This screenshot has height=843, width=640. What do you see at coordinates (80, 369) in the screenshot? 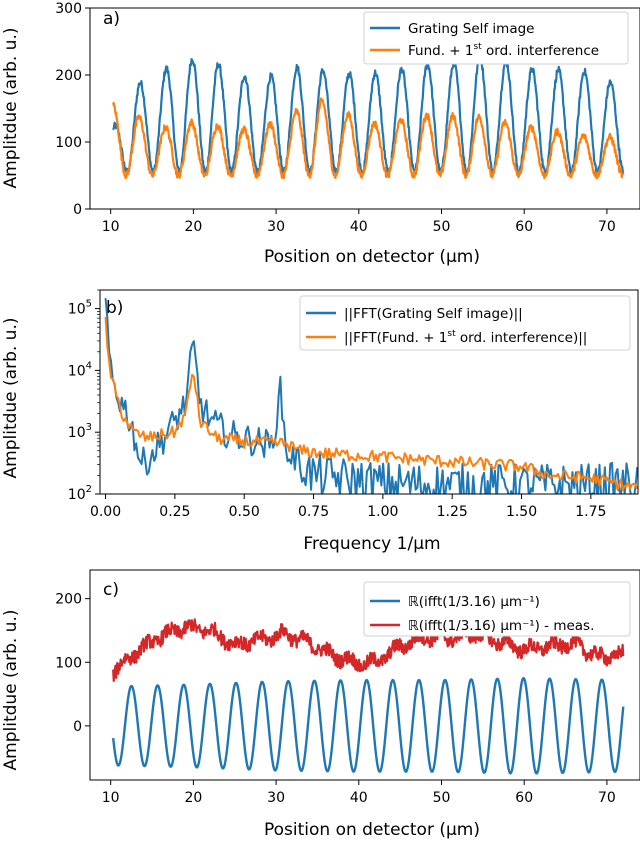
I see `panel-b-ytick-label: 10⁴` at bounding box center [80, 369].